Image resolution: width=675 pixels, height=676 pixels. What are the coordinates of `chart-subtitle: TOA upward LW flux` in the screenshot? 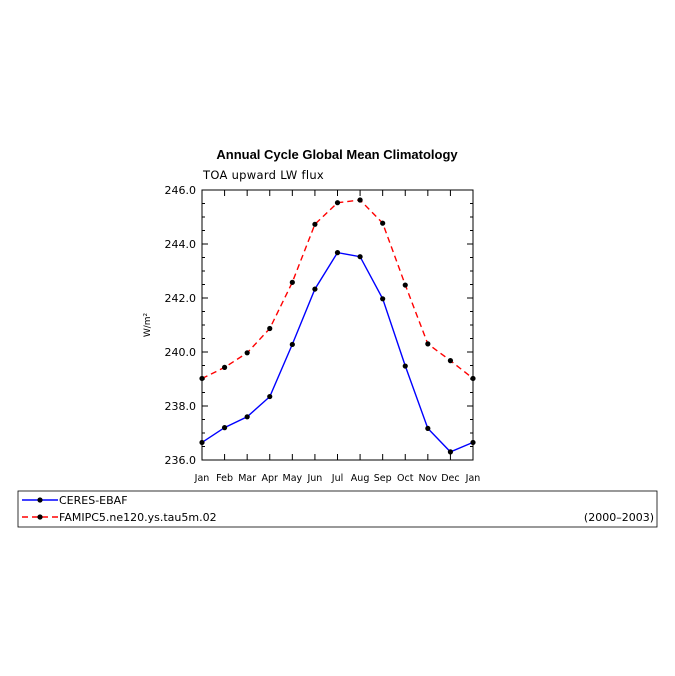 It's located at (263, 175).